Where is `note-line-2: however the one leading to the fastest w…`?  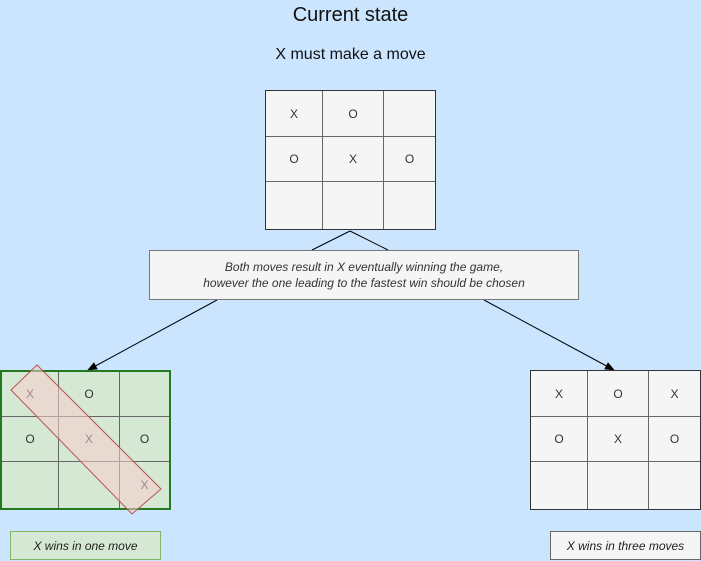 note-line-2: however the one leading to the fastest w… is located at coordinates (364, 283).